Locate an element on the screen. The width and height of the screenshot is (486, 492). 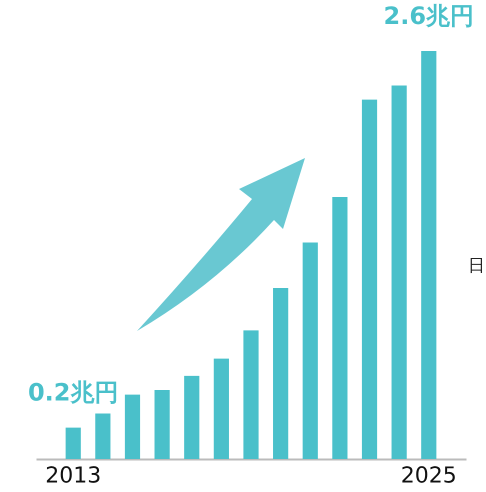
x-tick-label: 2013 is located at coordinates (73, 476).